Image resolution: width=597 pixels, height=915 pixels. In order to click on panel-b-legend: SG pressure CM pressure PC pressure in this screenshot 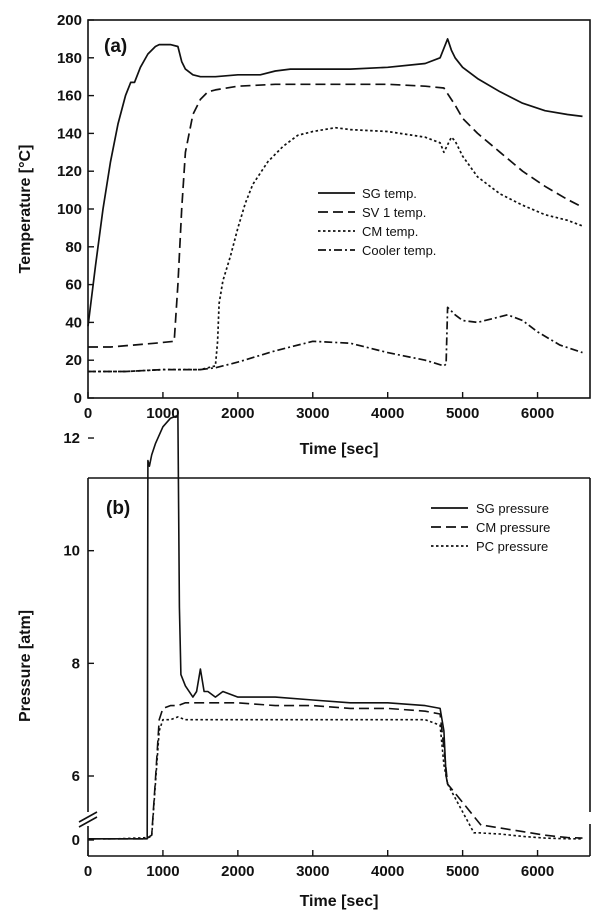, I will do `click(490, 527)`.